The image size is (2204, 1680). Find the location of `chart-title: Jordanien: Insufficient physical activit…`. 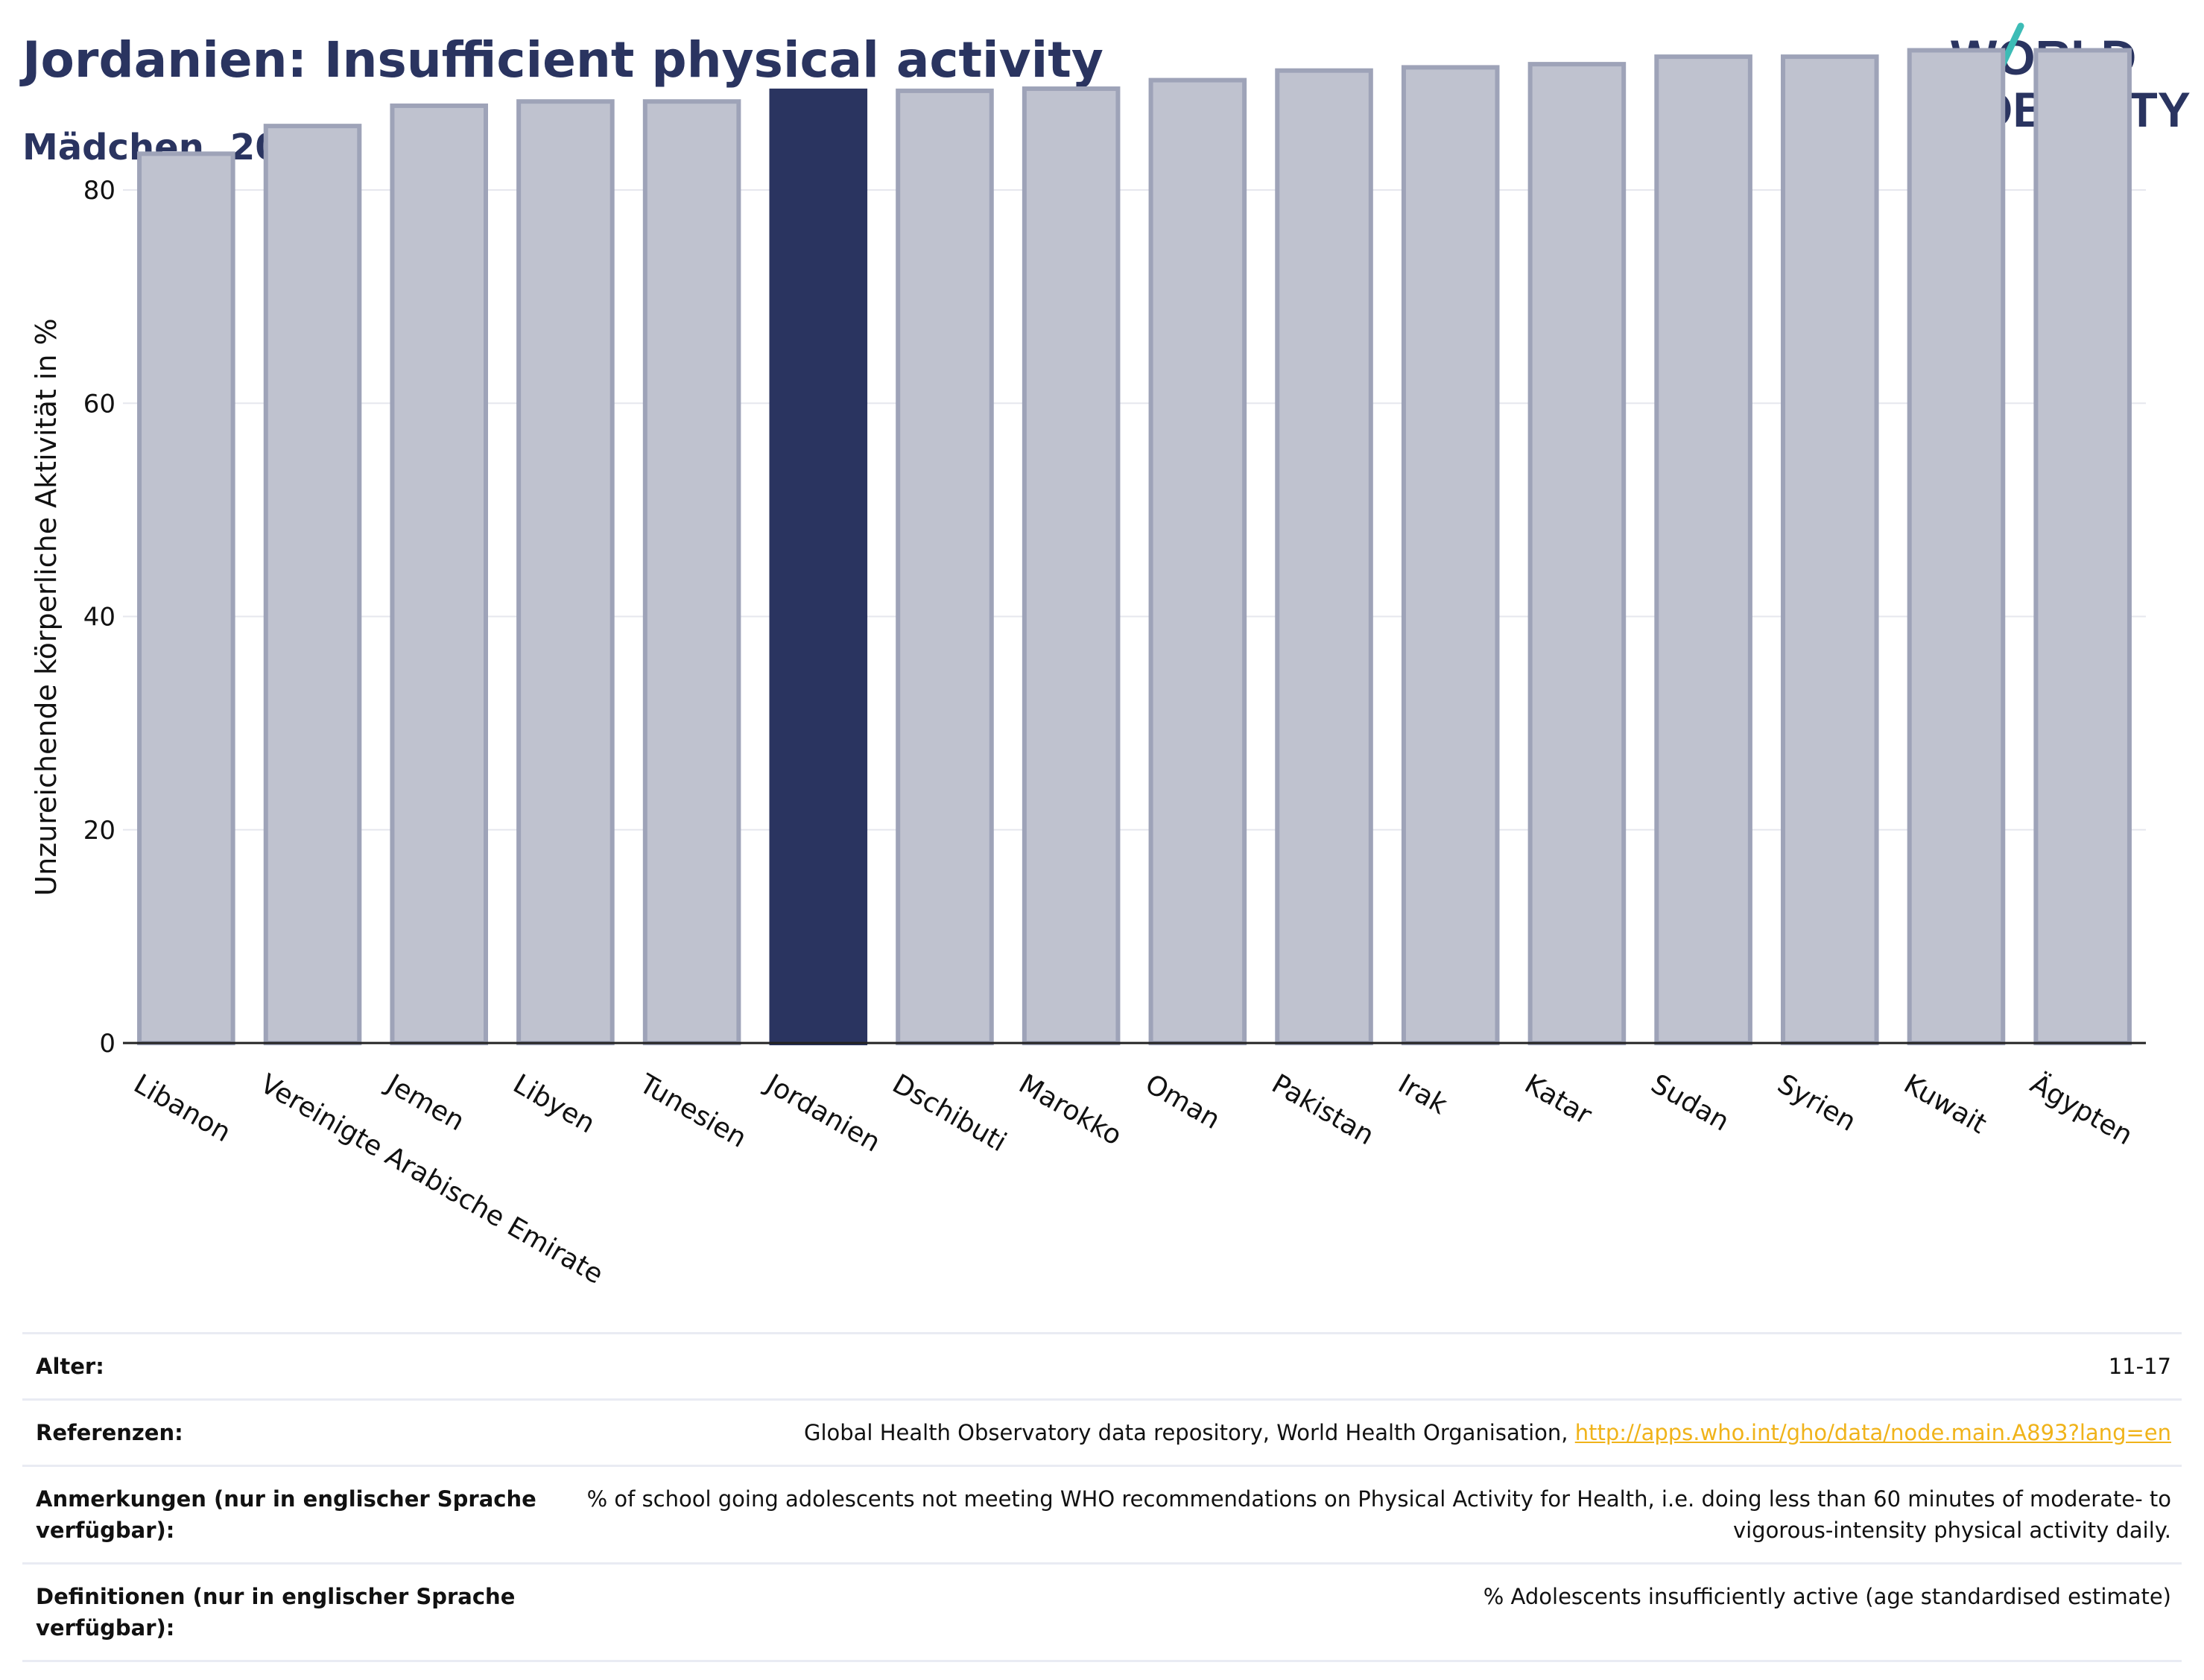

chart-title: Jordanien: Insufficient physical activit… is located at coordinates (562, 60).